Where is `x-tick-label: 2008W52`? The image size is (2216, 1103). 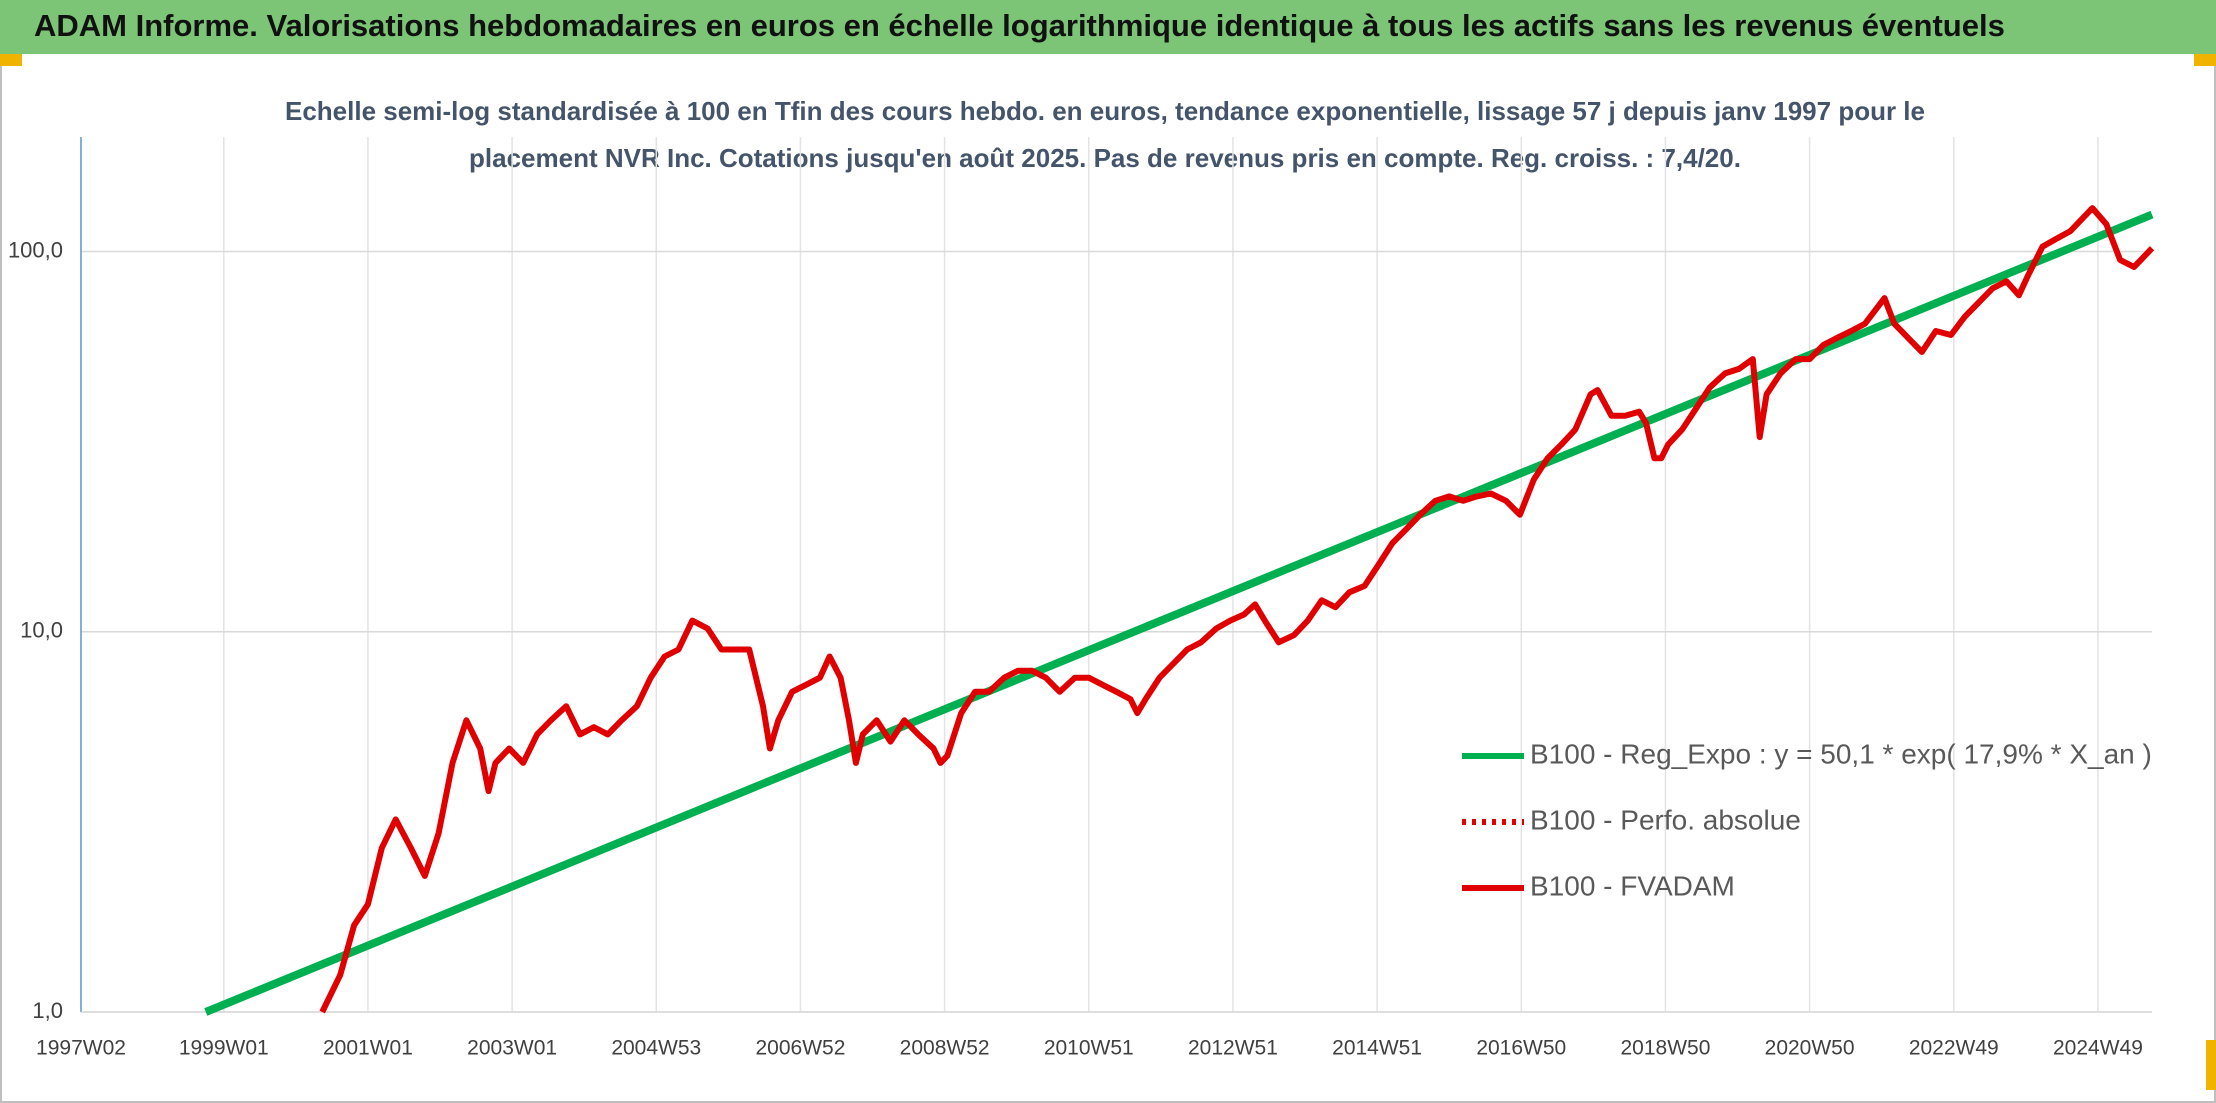 x-tick-label: 2008W52 is located at coordinates (945, 1048).